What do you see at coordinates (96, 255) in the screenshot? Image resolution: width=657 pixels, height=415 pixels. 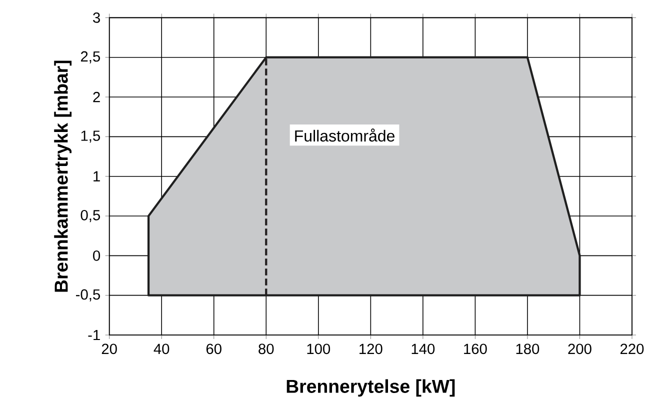 I see `y-tick-label: 0` at bounding box center [96, 255].